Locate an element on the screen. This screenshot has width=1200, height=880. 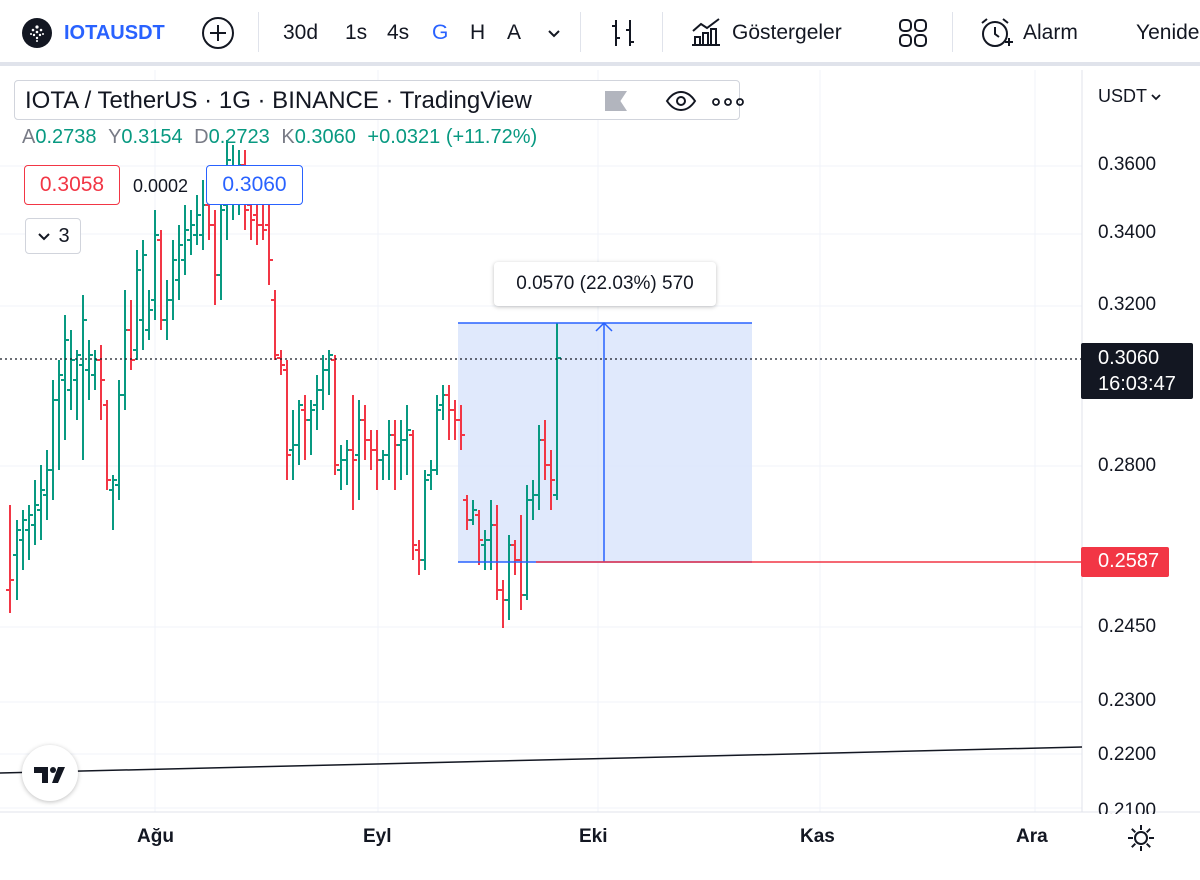
current-price: 0.3060 is located at coordinates (1129, 358).